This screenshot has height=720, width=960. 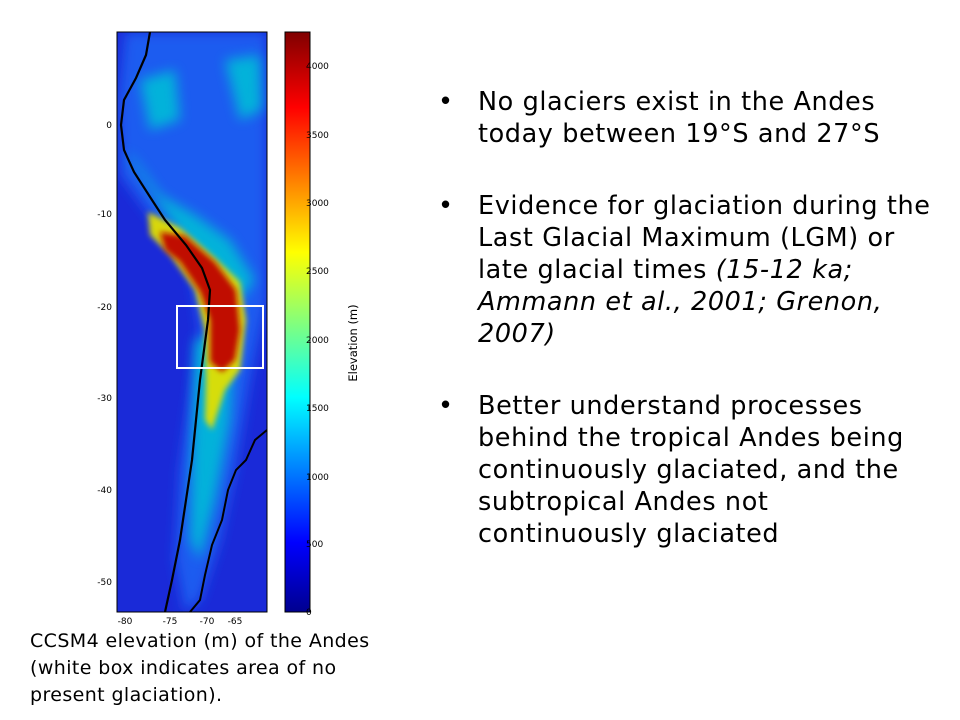 What do you see at coordinates (317, 136) in the screenshot?
I see `colorbar-tick-label: 3500` at bounding box center [317, 136].